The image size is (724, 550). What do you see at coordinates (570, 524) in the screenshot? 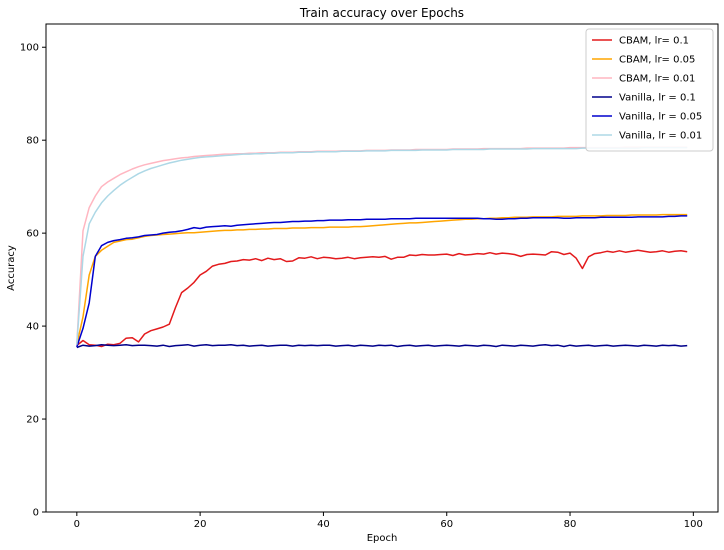
I see `x-tick-label-4: 80` at bounding box center [570, 524].